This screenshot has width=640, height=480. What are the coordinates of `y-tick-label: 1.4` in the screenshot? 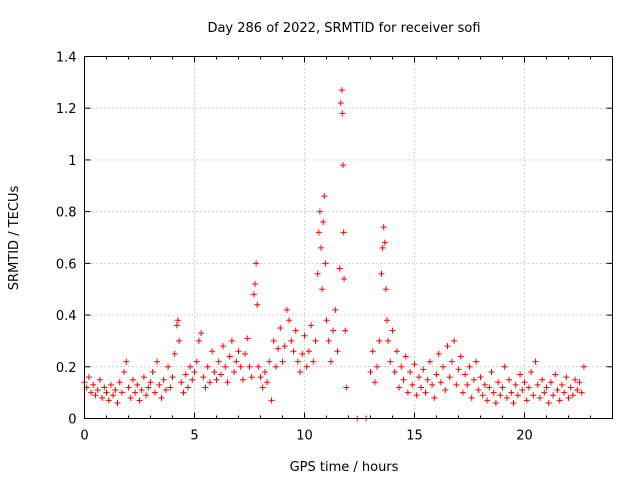 It's located at (66, 58).